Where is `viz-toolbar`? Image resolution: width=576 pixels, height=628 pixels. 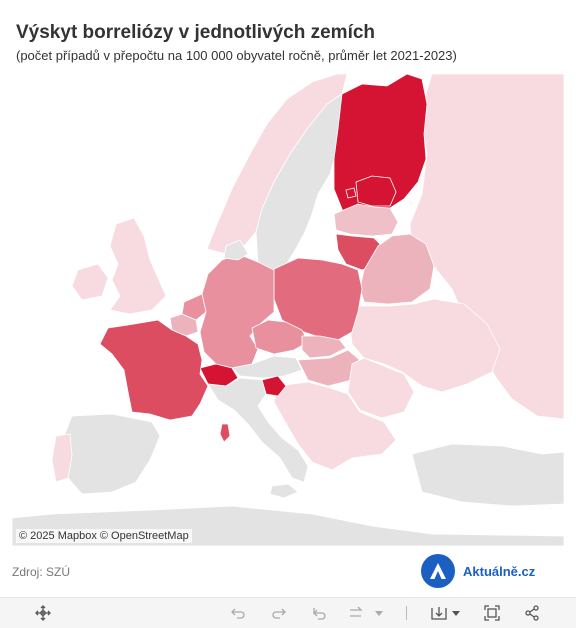 viz-toolbar is located at coordinates (288, 612).